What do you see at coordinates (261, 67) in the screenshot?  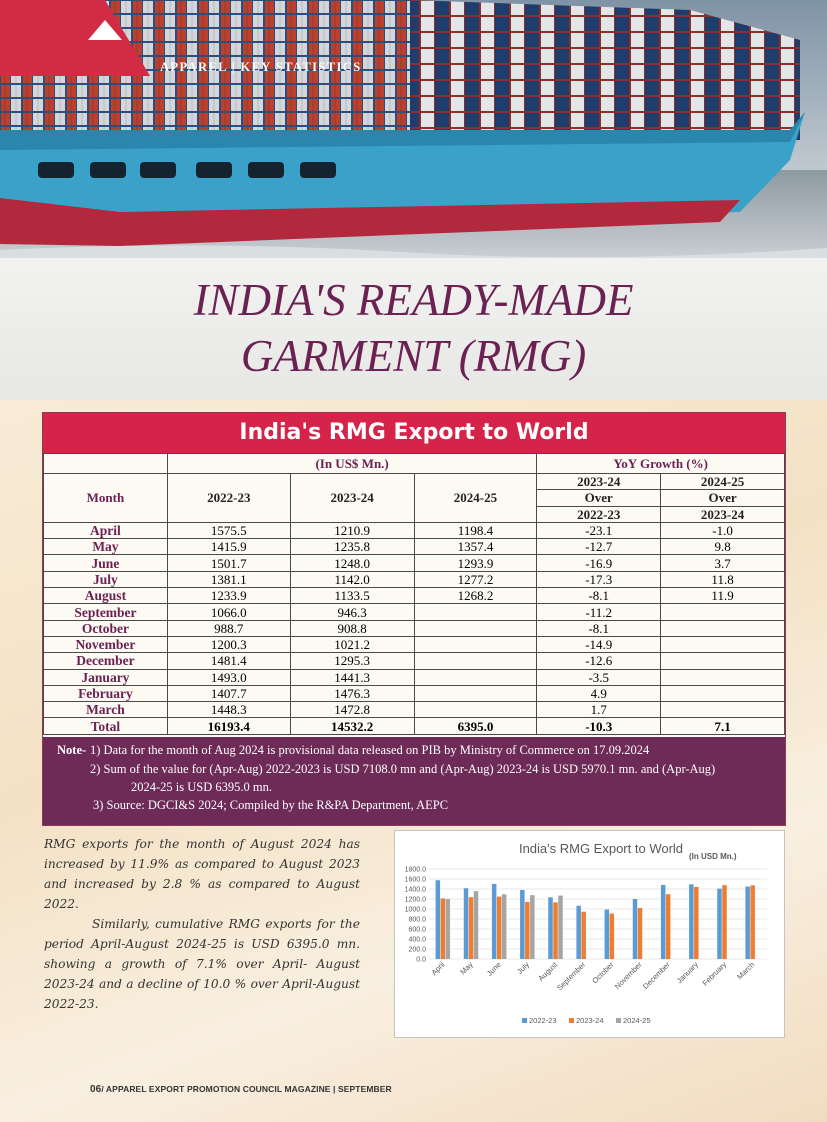 I see `section-label: APPAREL | KEY STATISTICS` at bounding box center [261, 67].